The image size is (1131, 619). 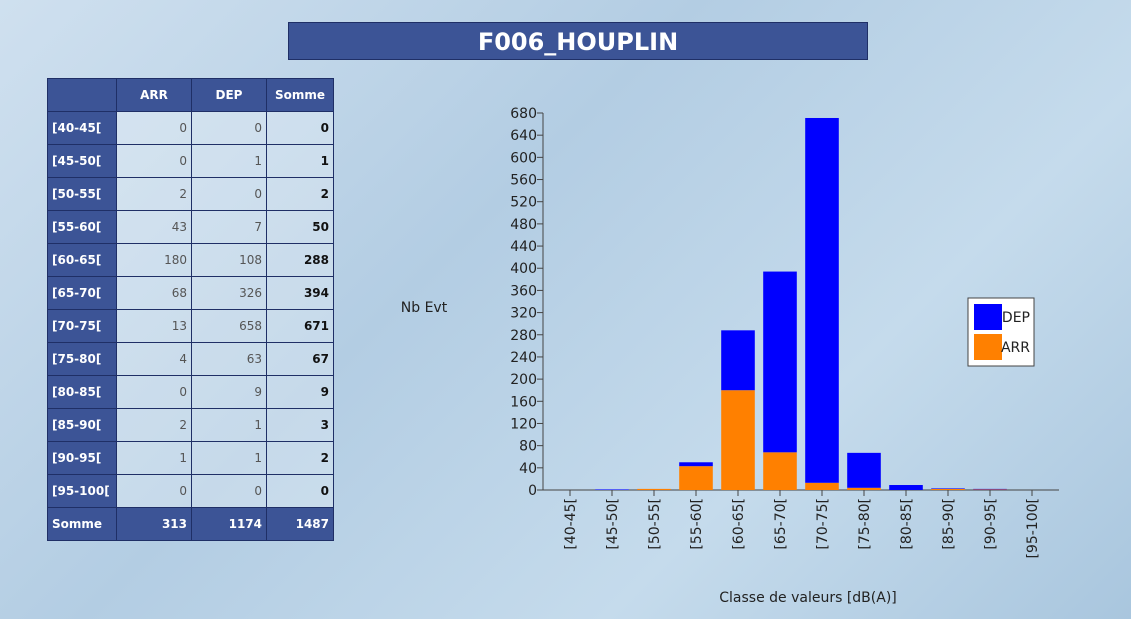 I want to click on table-cell: 1174, so click(x=229, y=524).